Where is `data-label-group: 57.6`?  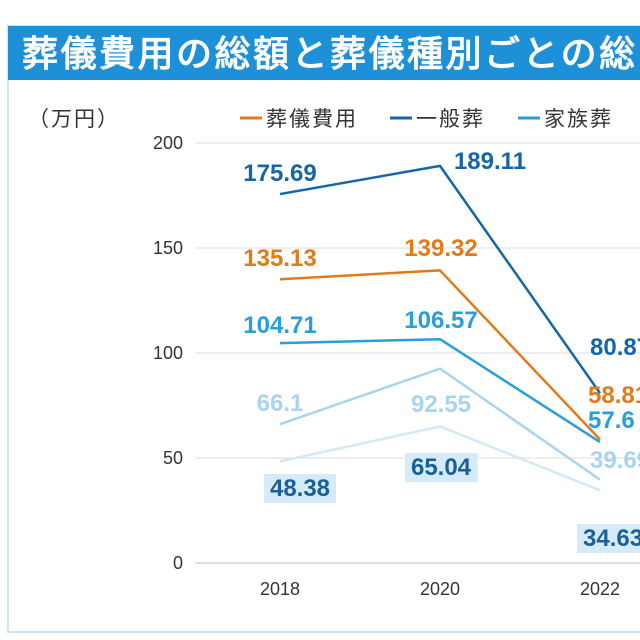
data-label-group: 57.6 is located at coordinates (611, 420).